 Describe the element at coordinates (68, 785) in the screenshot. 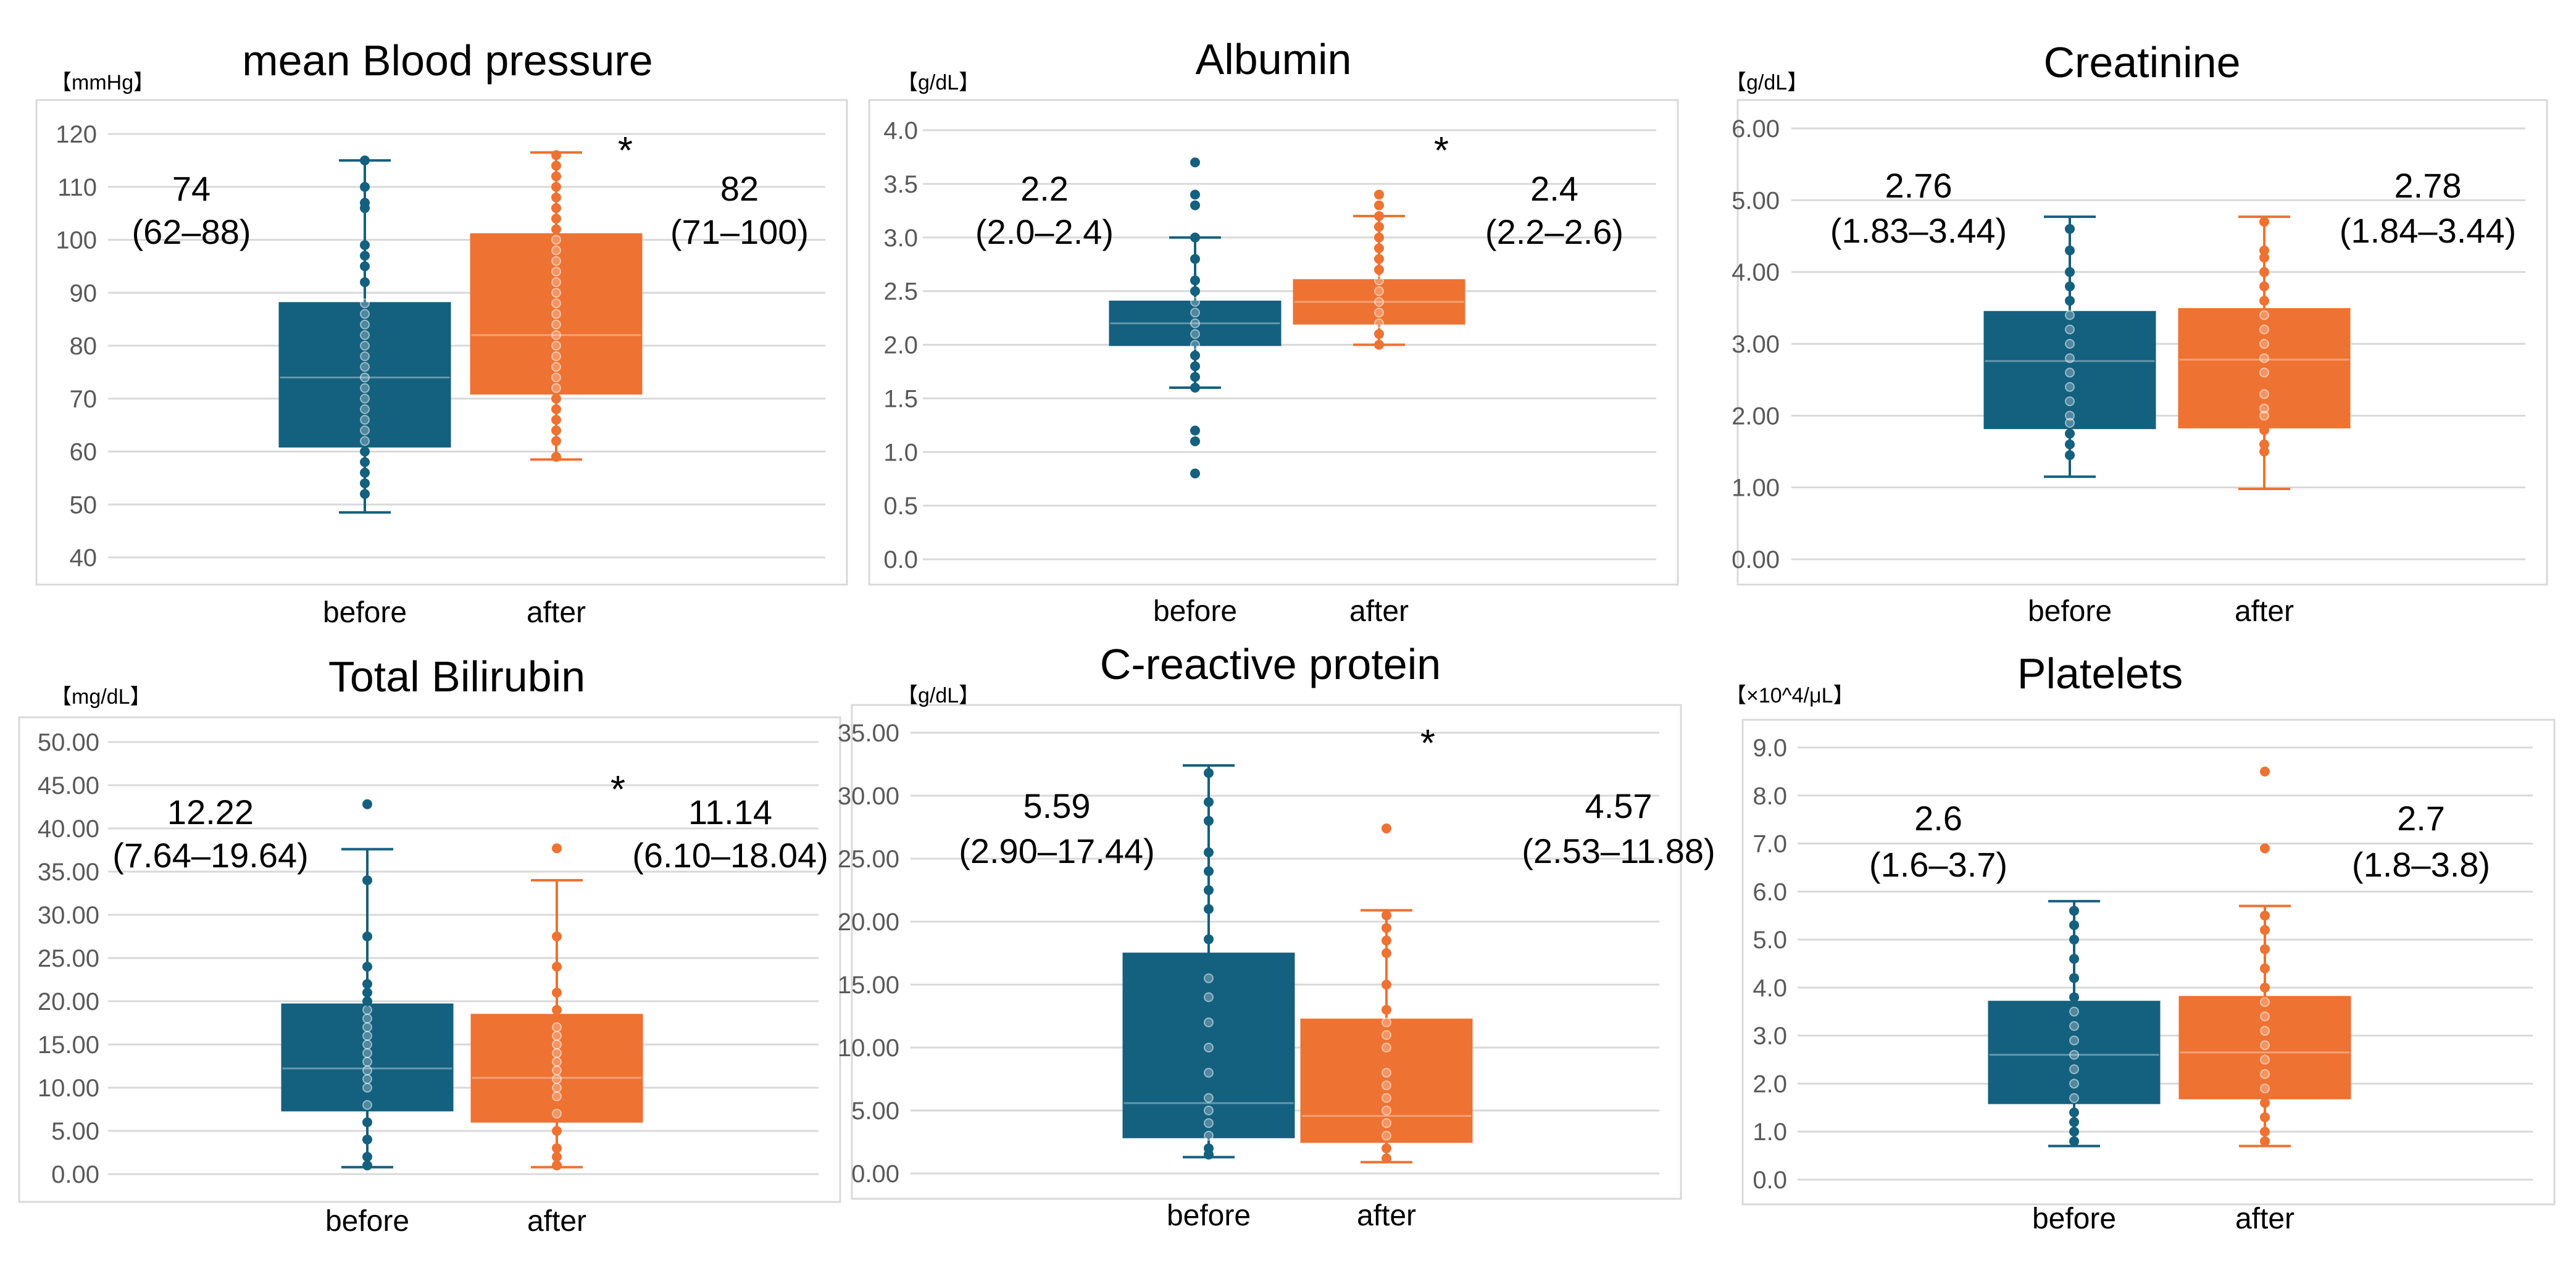

I see `y-tick-label: 45.00` at that location.